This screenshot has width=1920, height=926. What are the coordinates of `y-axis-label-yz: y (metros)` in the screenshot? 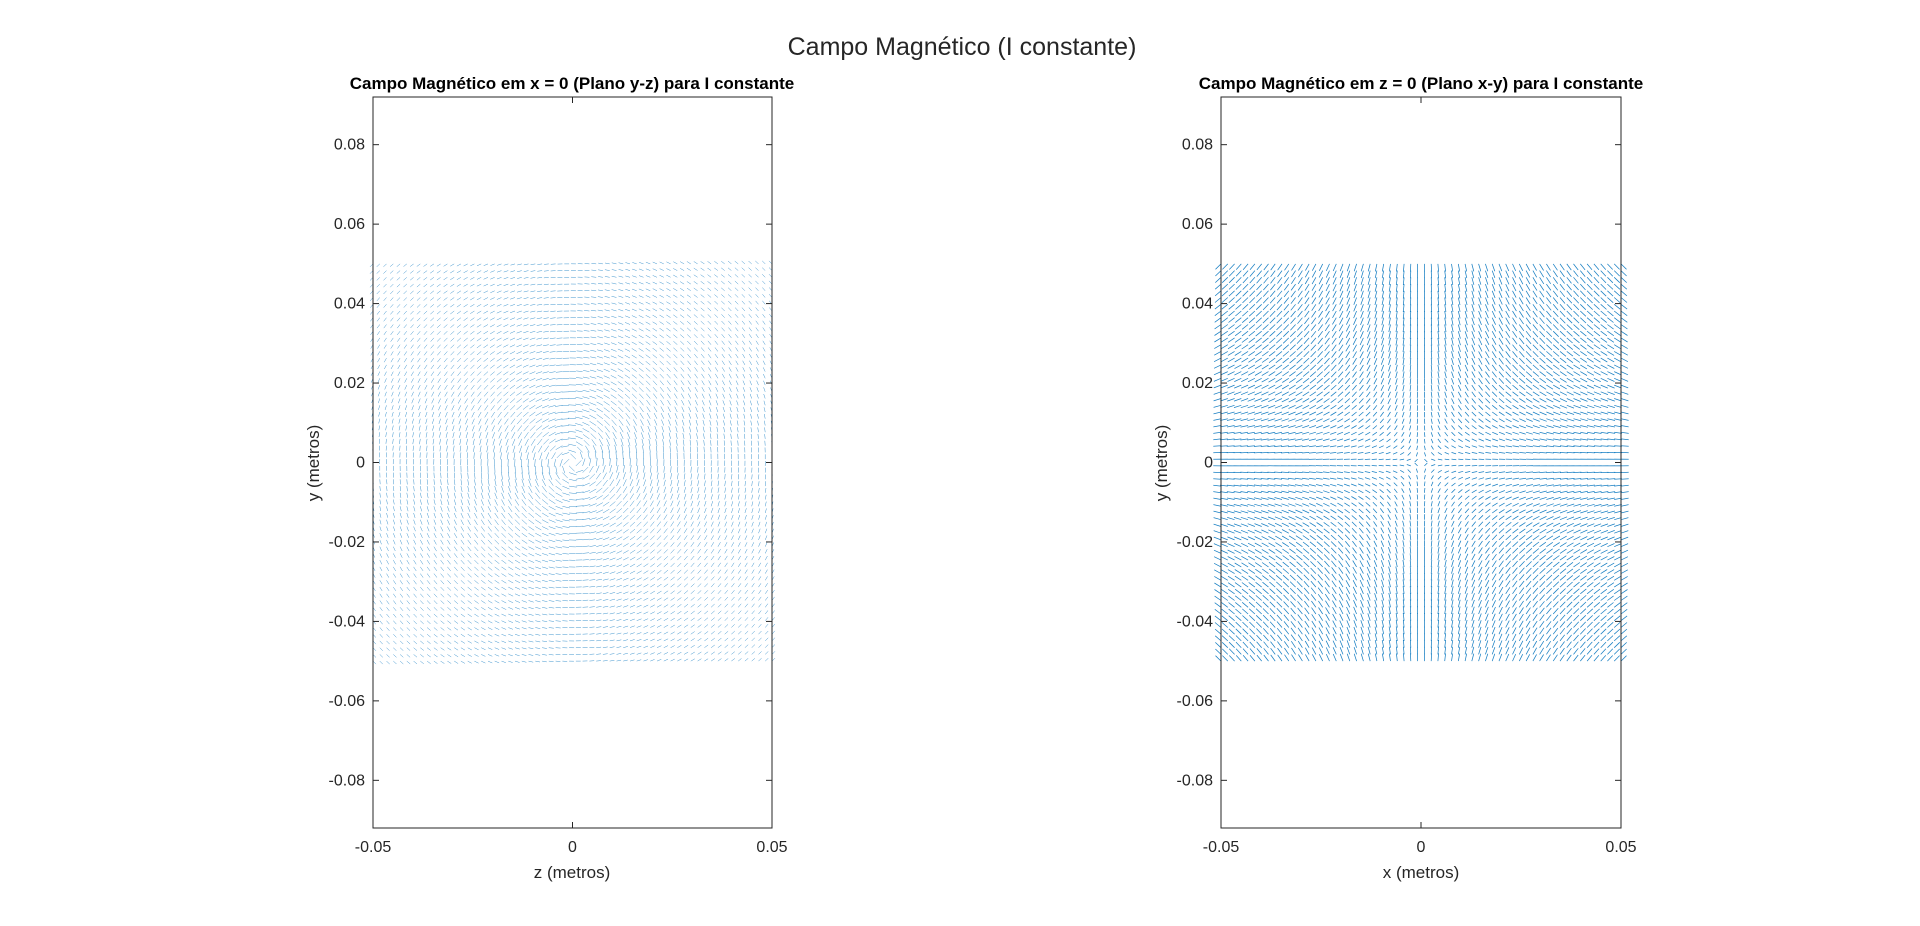 It's located at (313, 463).